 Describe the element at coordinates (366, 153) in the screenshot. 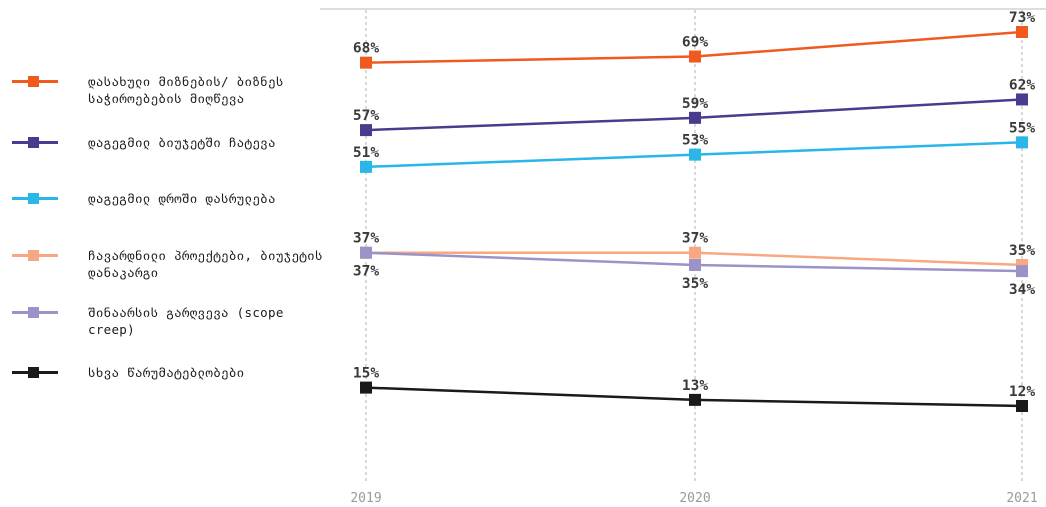

I see `data-label-2-0: 51%` at that location.